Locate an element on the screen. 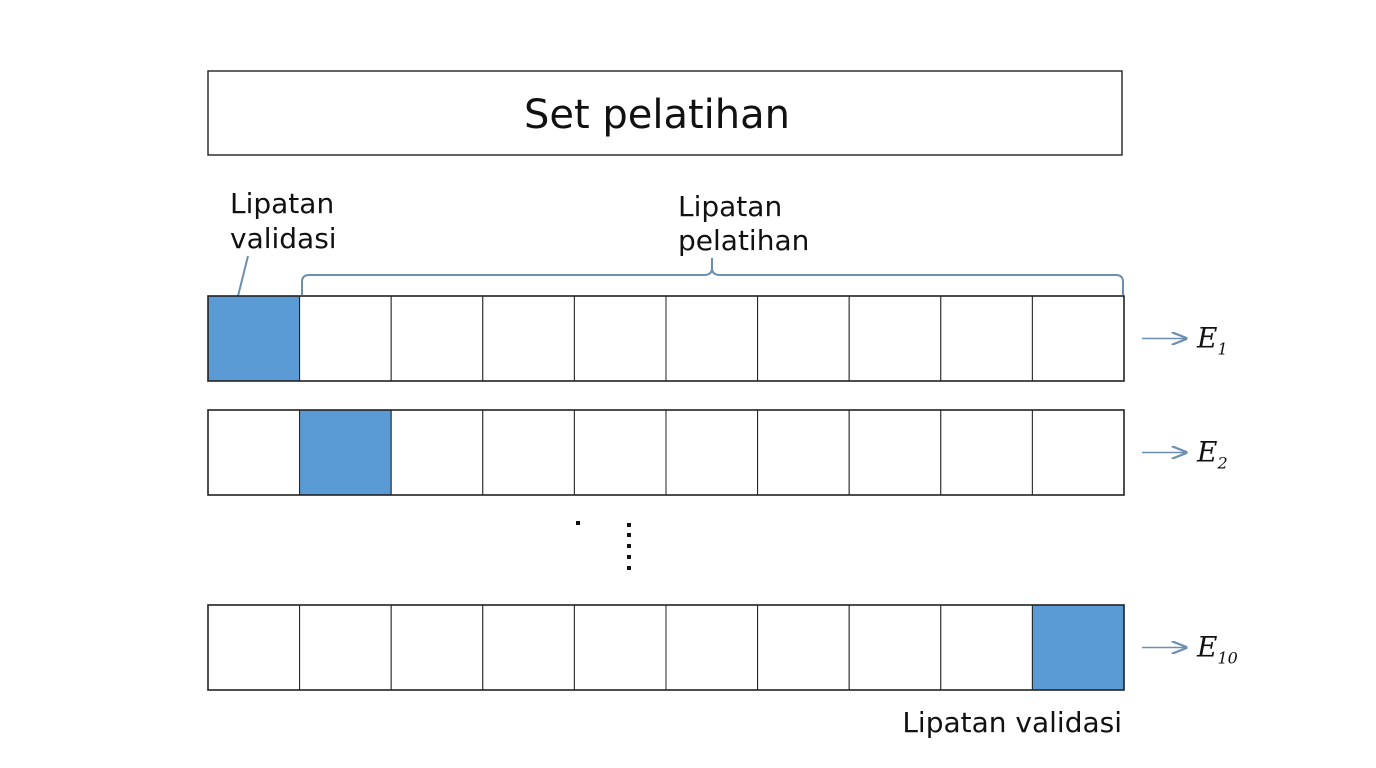  error-subscript: 2 is located at coordinates (1221, 463).